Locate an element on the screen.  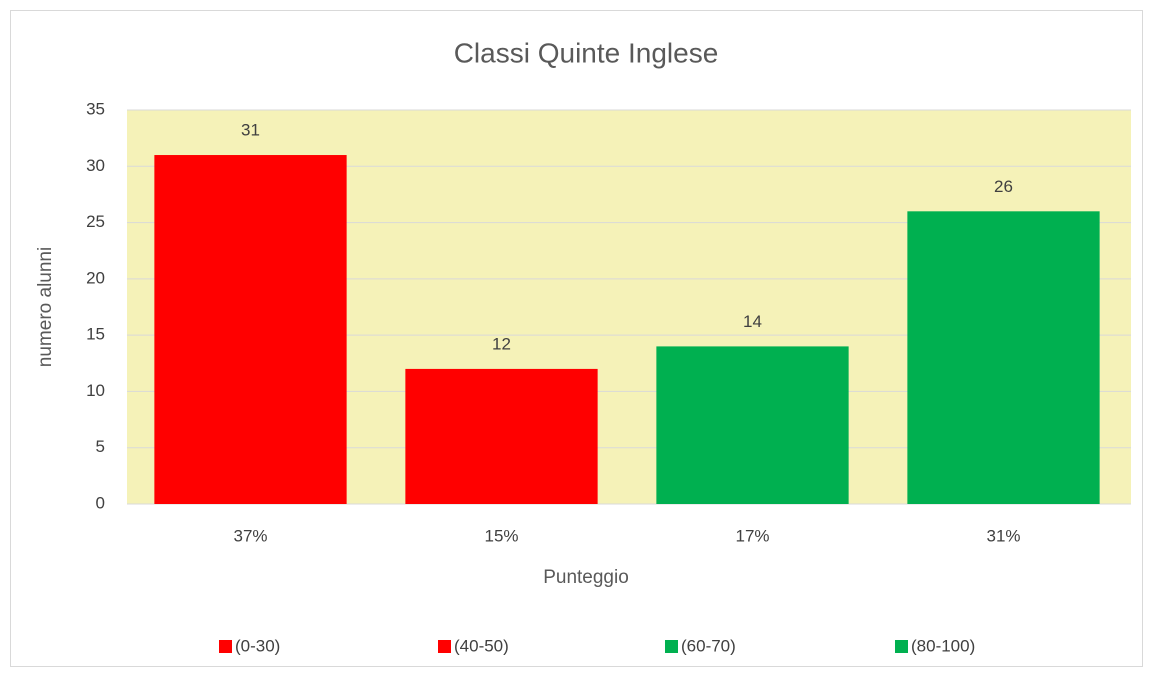
x-tick-label: 37% is located at coordinates (250, 535).